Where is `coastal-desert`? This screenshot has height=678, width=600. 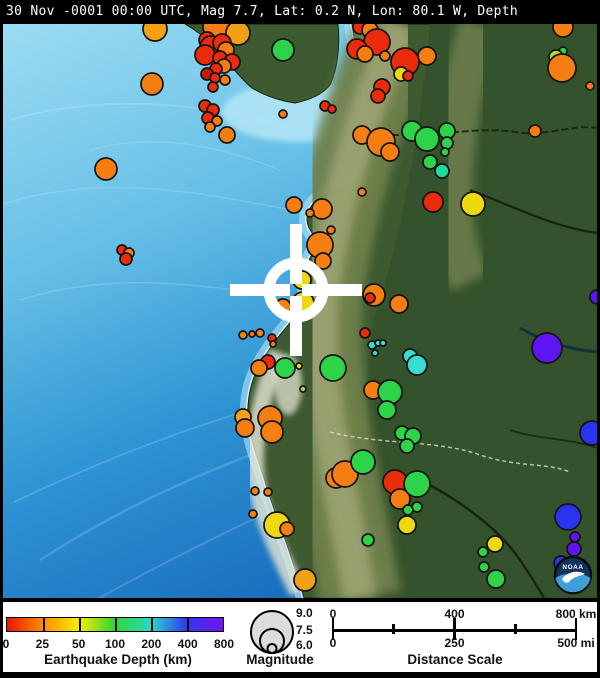
coastal-desert is located at coordinates (276, 472).